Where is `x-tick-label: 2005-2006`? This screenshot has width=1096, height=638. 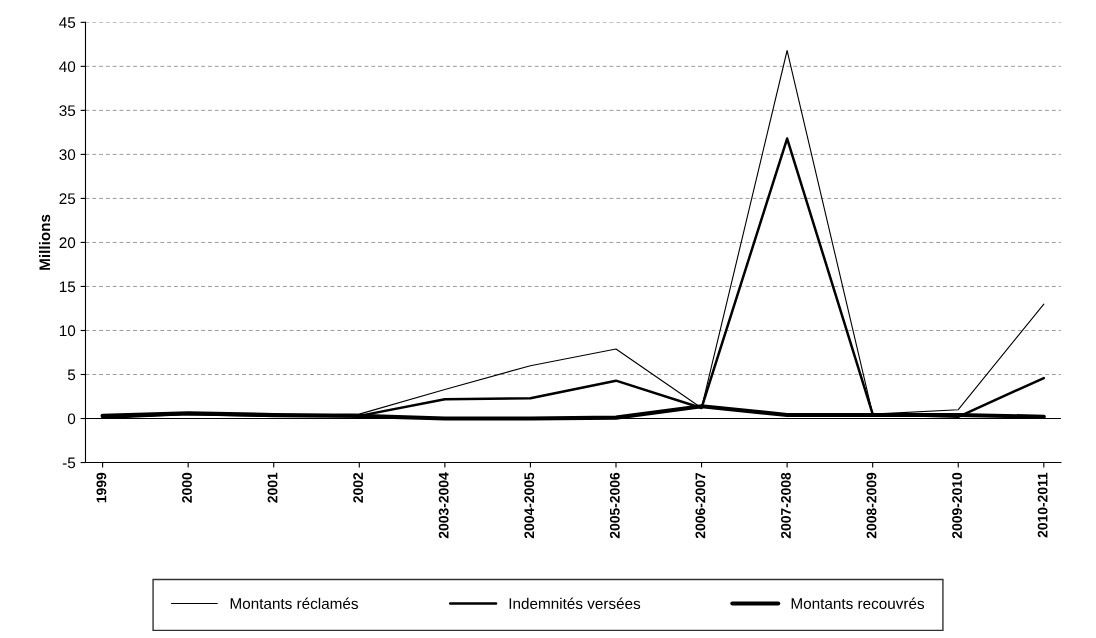
x-tick-label: 2005-2006 is located at coordinates (614, 505).